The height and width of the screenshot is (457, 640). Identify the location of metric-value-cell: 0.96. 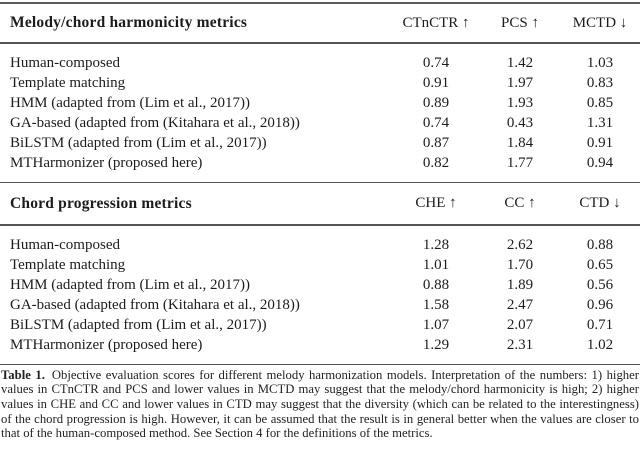
(600, 305).